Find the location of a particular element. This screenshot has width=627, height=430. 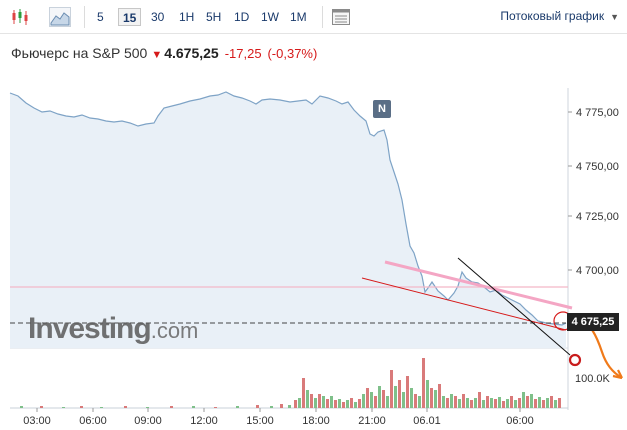

time-axis-tick-label: 06:00 is located at coordinates (93, 421).